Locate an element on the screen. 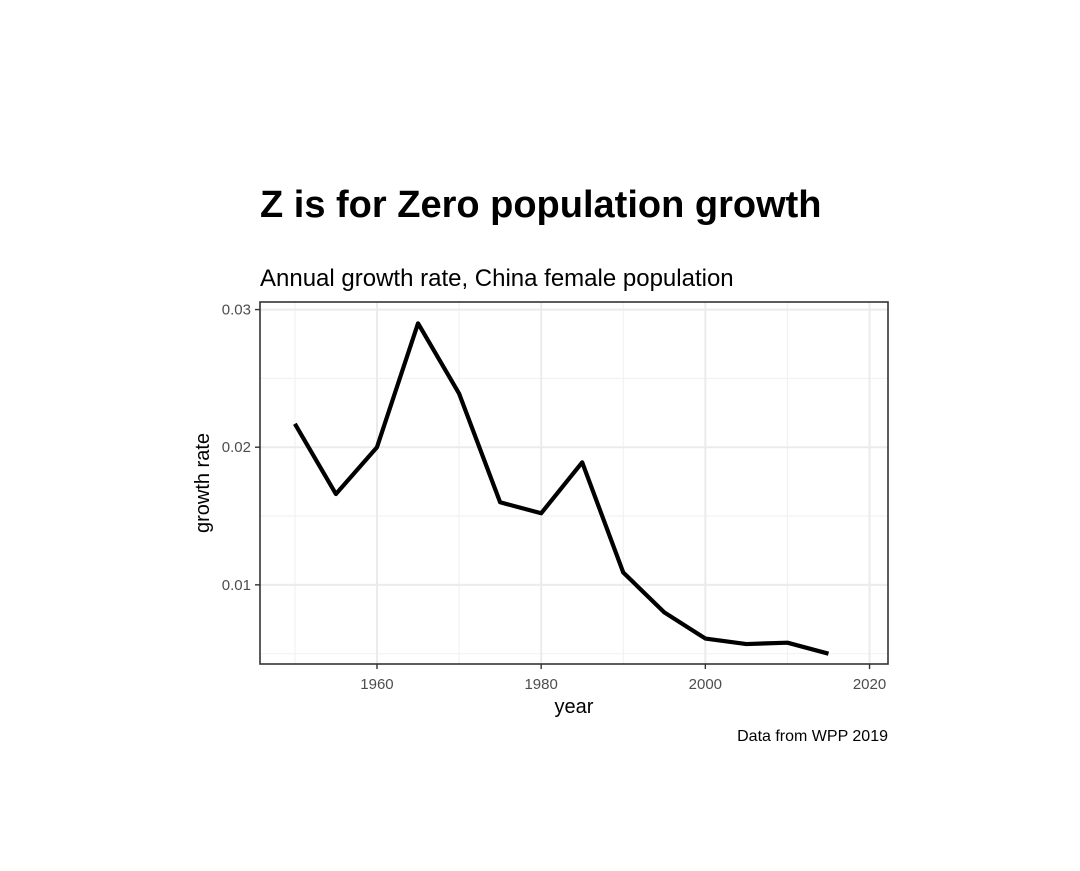 Image resolution: width=1080 pixels, height=871 pixels. x-tick-label: 2000 is located at coordinates (705, 684).